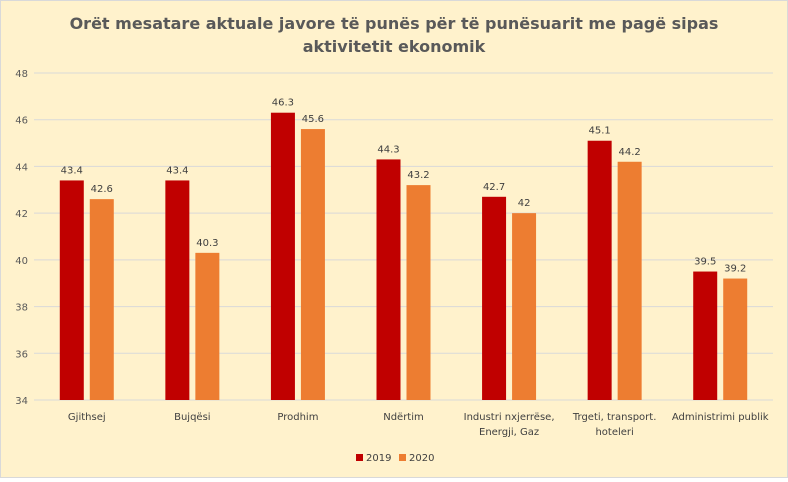 The width and height of the screenshot is (788, 482). I want to click on x-tick-label: Ndërtim, so click(403, 417).